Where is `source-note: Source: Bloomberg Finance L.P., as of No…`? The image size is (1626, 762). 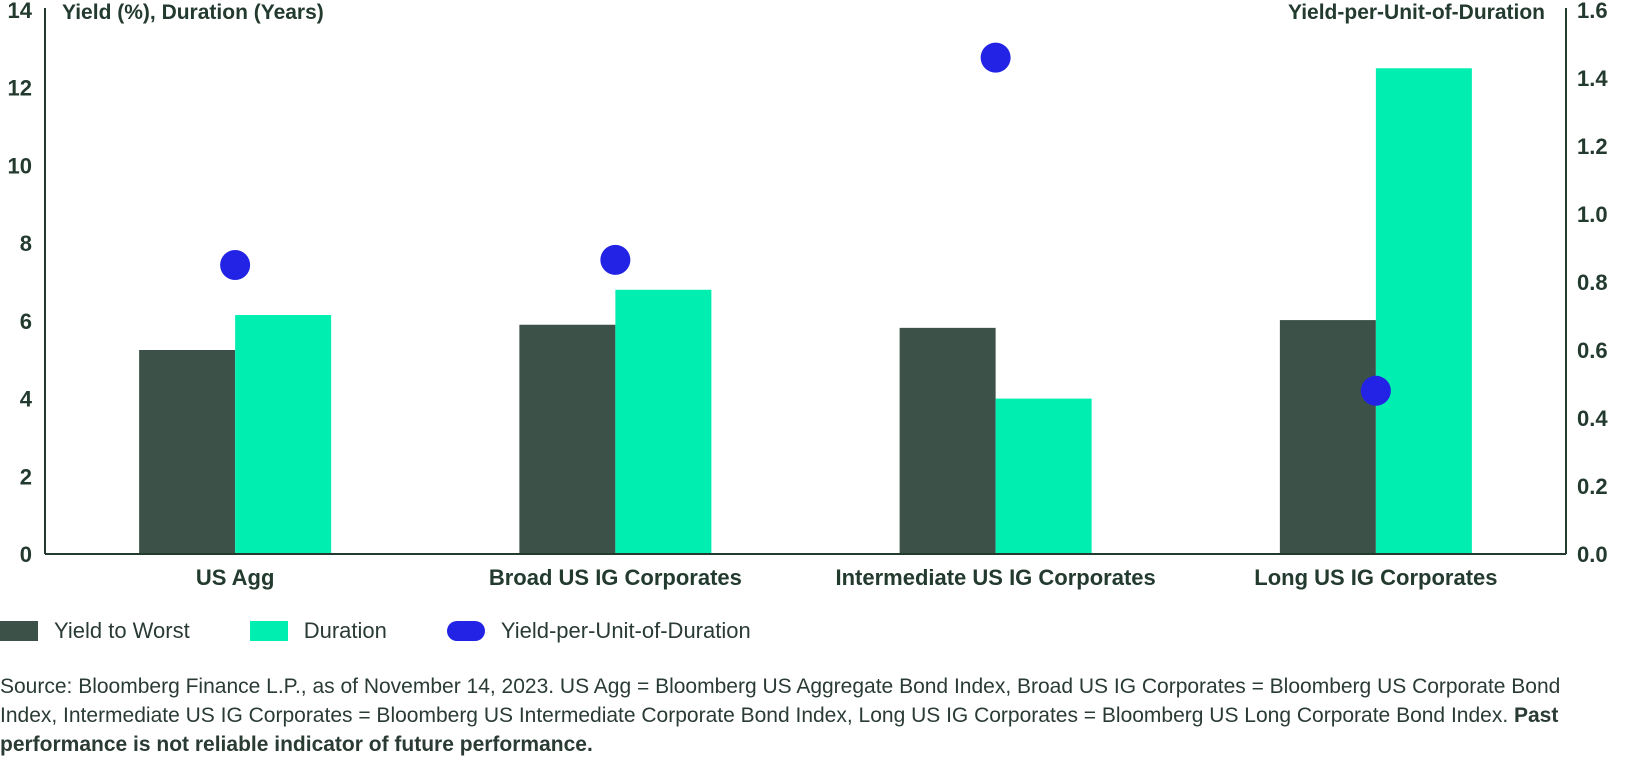
source-note: Source: Bloomberg Finance L.P., as of No… is located at coordinates (807, 715).